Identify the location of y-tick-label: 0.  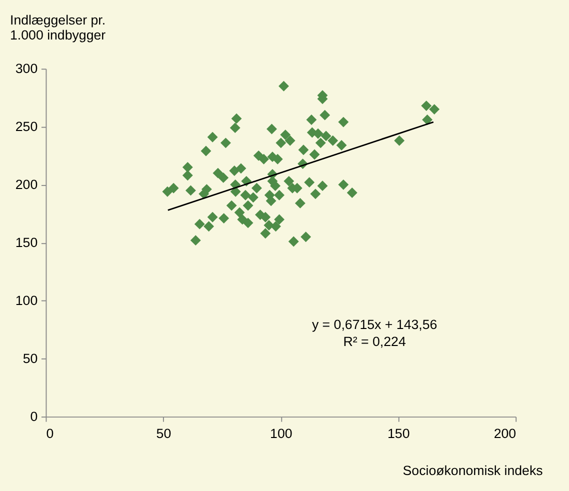
(34, 416).